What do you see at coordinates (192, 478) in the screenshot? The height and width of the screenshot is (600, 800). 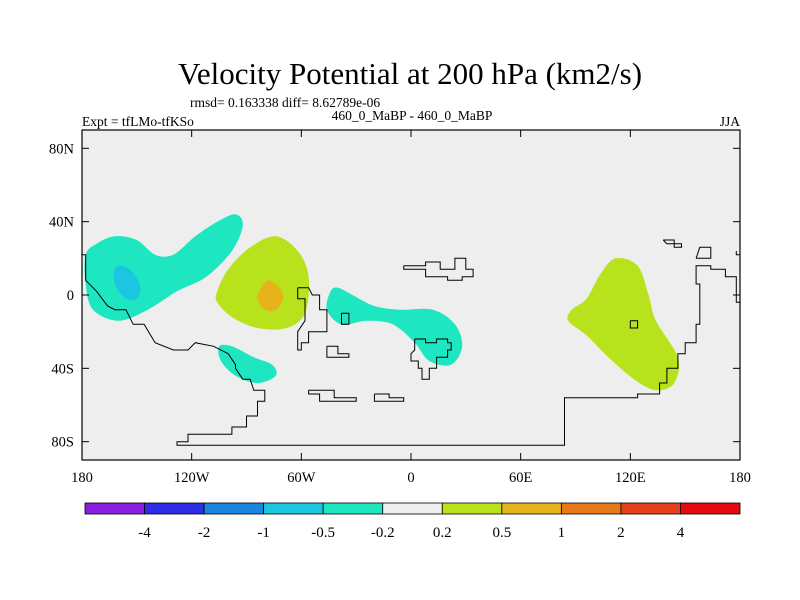 I see `x-tick-label: 120W` at bounding box center [192, 478].